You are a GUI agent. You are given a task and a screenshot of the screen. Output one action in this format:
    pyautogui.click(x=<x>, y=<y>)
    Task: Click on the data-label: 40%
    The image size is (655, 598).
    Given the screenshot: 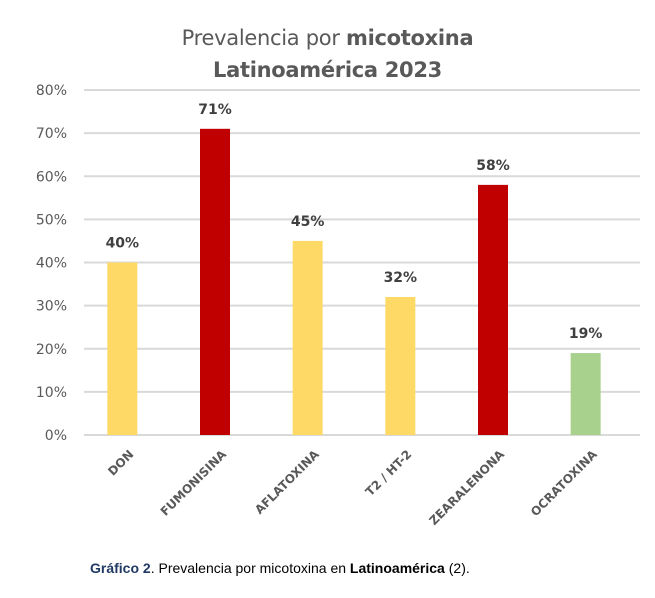 What is the action you would take?
    pyautogui.click(x=123, y=244)
    